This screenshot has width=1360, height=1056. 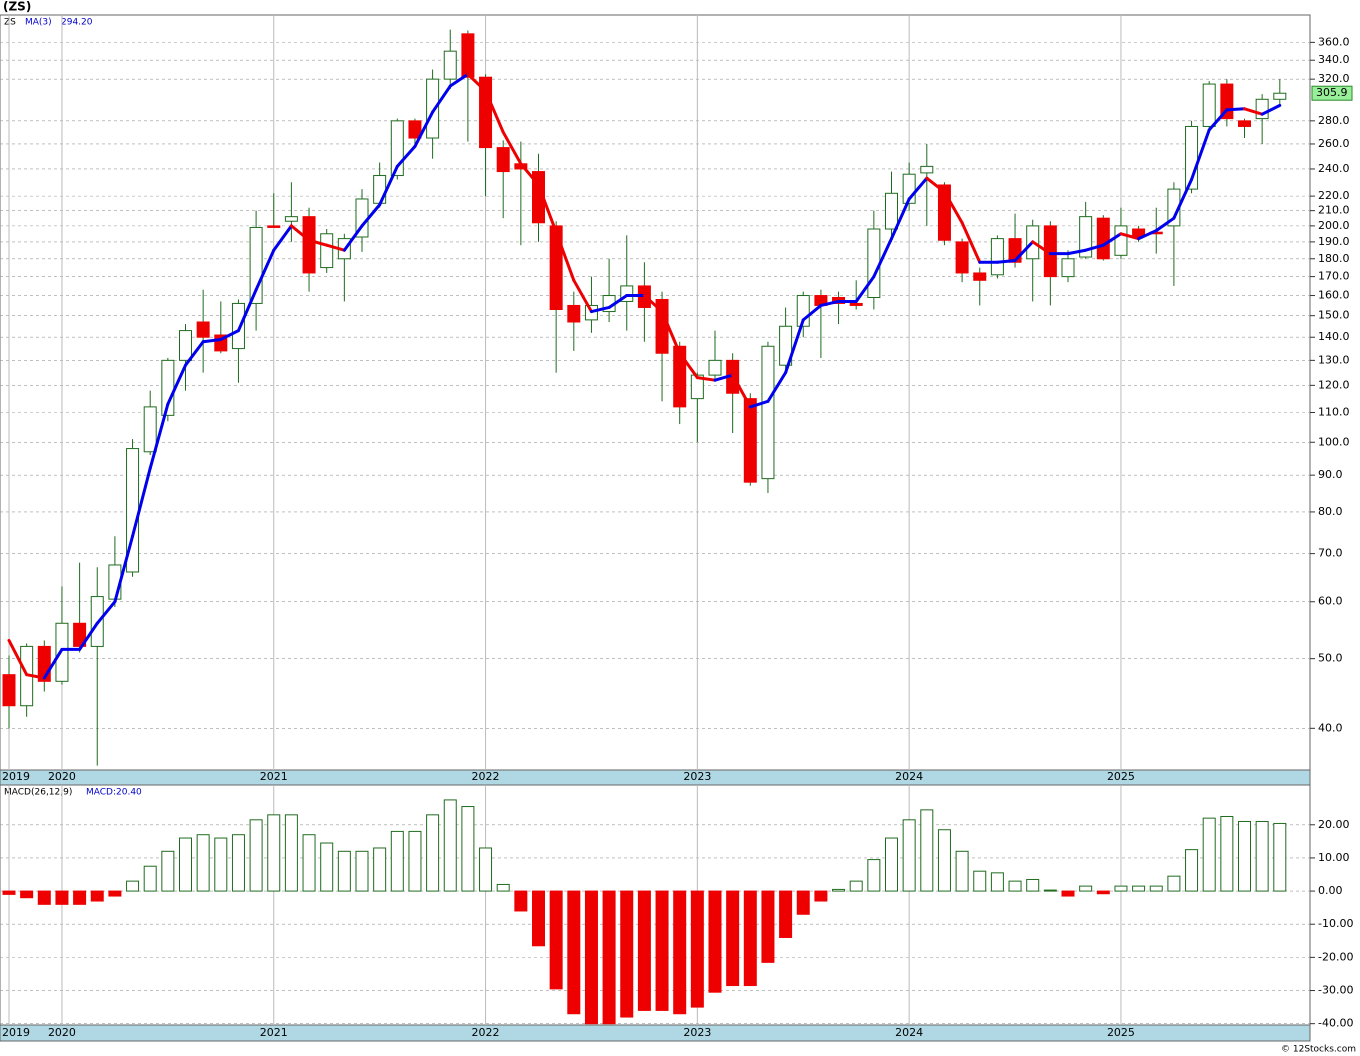 I want to click on x-tick-label: 2023, so click(x=697, y=776).